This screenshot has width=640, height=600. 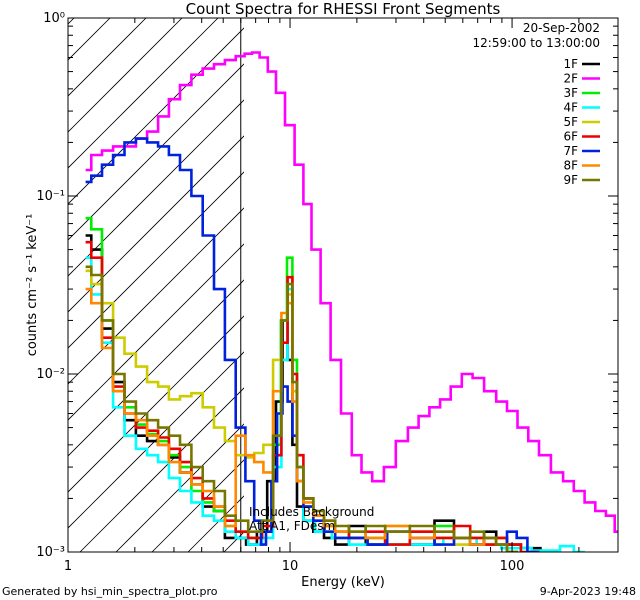 I want to click on footer-generated-by: Generated by hsi_min_spectra_plot.pro, so click(x=110, y=591).